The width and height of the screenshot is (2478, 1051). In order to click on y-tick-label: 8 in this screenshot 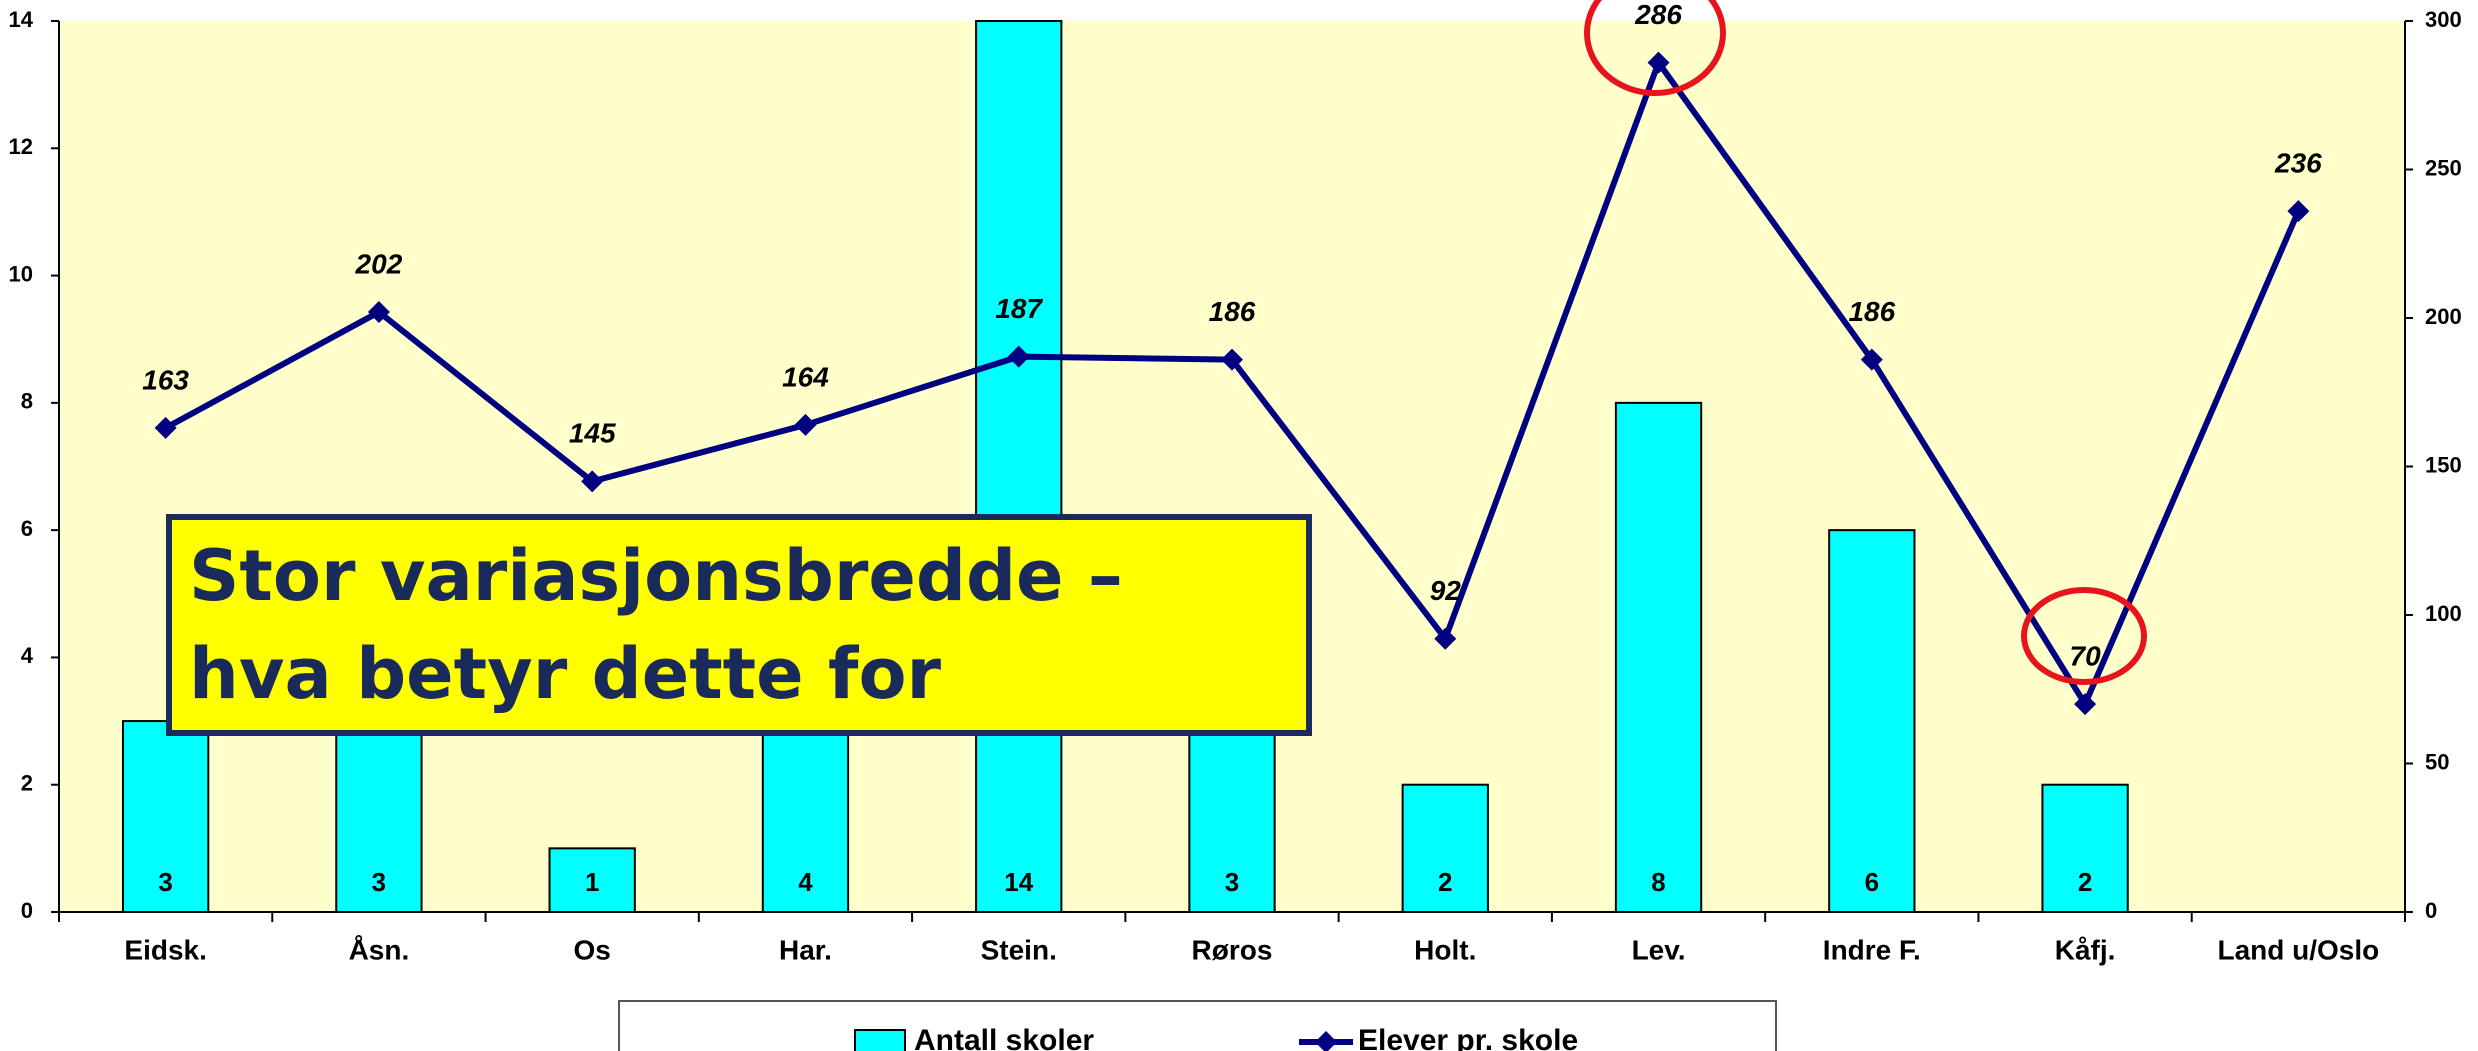, I will do `click(27, 401)`.